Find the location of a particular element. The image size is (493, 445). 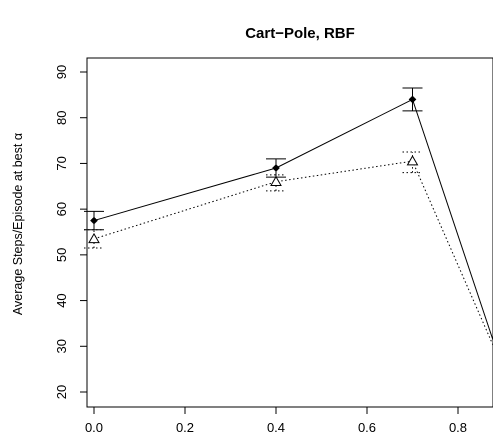

y-tick-label: 90 is located at coordinates (61, 72).